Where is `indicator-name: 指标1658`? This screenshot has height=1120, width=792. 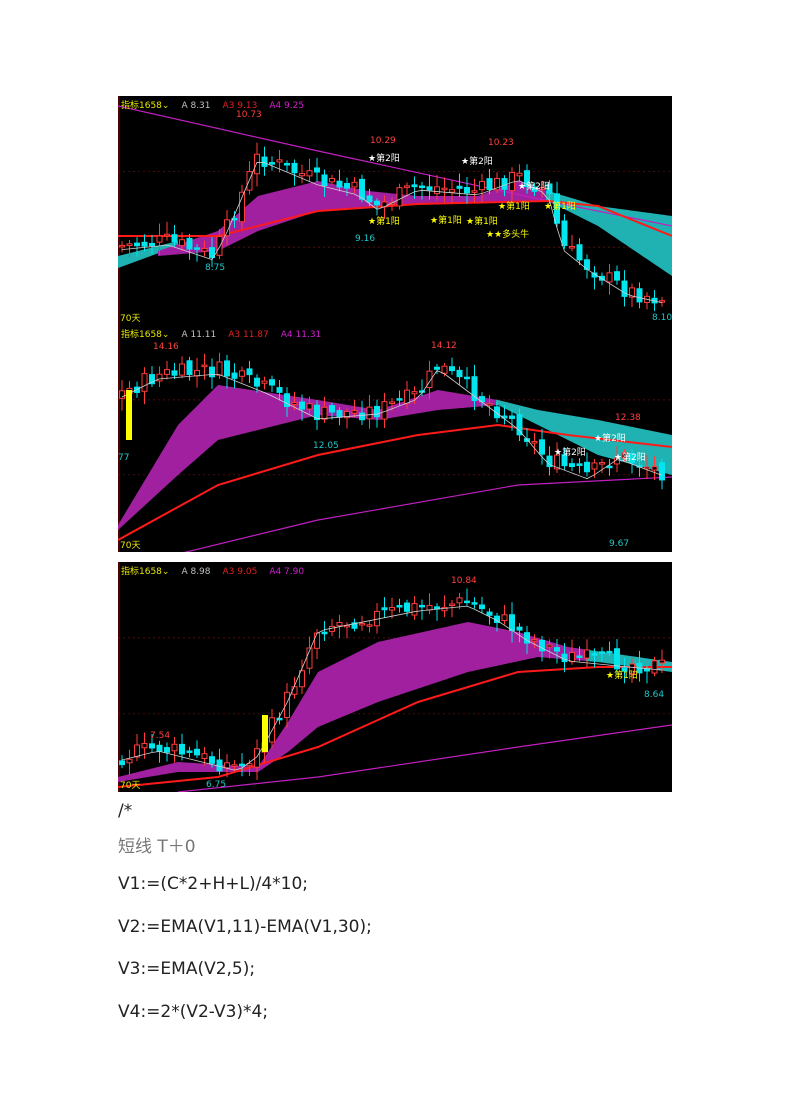 indicator-name: 指标1658 is located at coordinates (141, 106).